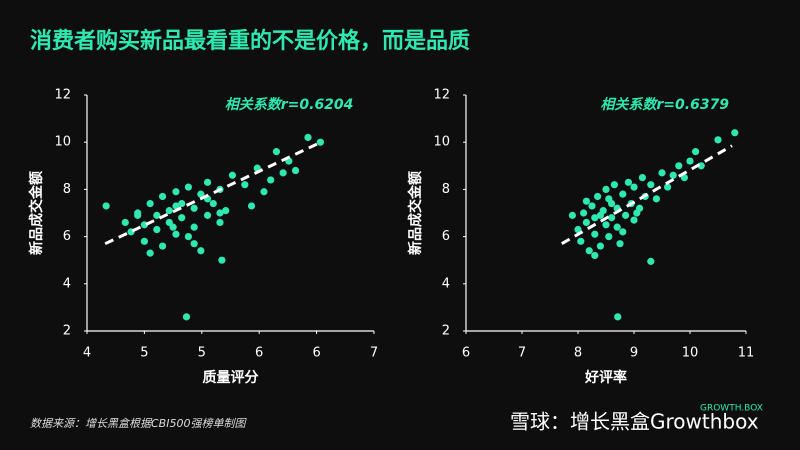 This screenshot has height=450, width=800. I want to click on logo: GROWTH.BOX, so click(731, 409).